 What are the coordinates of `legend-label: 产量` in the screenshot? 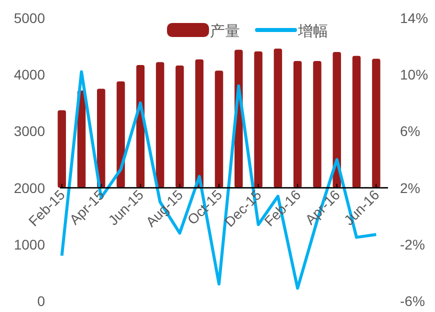 It's located at (225, 31).